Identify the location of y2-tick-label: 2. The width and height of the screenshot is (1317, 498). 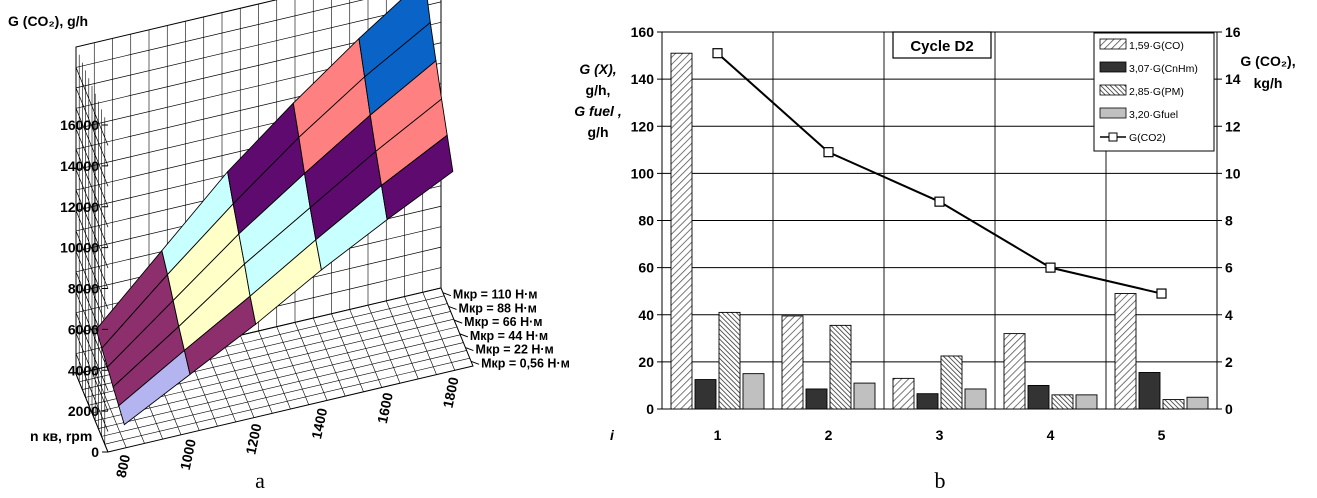
(1229, 362).